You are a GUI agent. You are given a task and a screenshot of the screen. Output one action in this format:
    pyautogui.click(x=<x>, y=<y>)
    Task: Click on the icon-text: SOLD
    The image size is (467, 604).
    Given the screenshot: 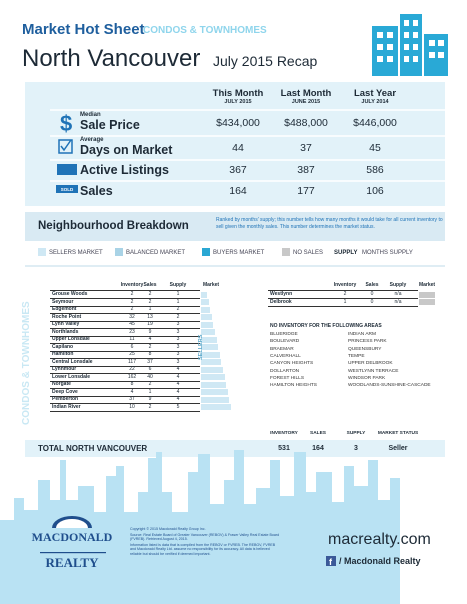 What is the action you would take?
    pyautogui.click(x=67, y=189)
    